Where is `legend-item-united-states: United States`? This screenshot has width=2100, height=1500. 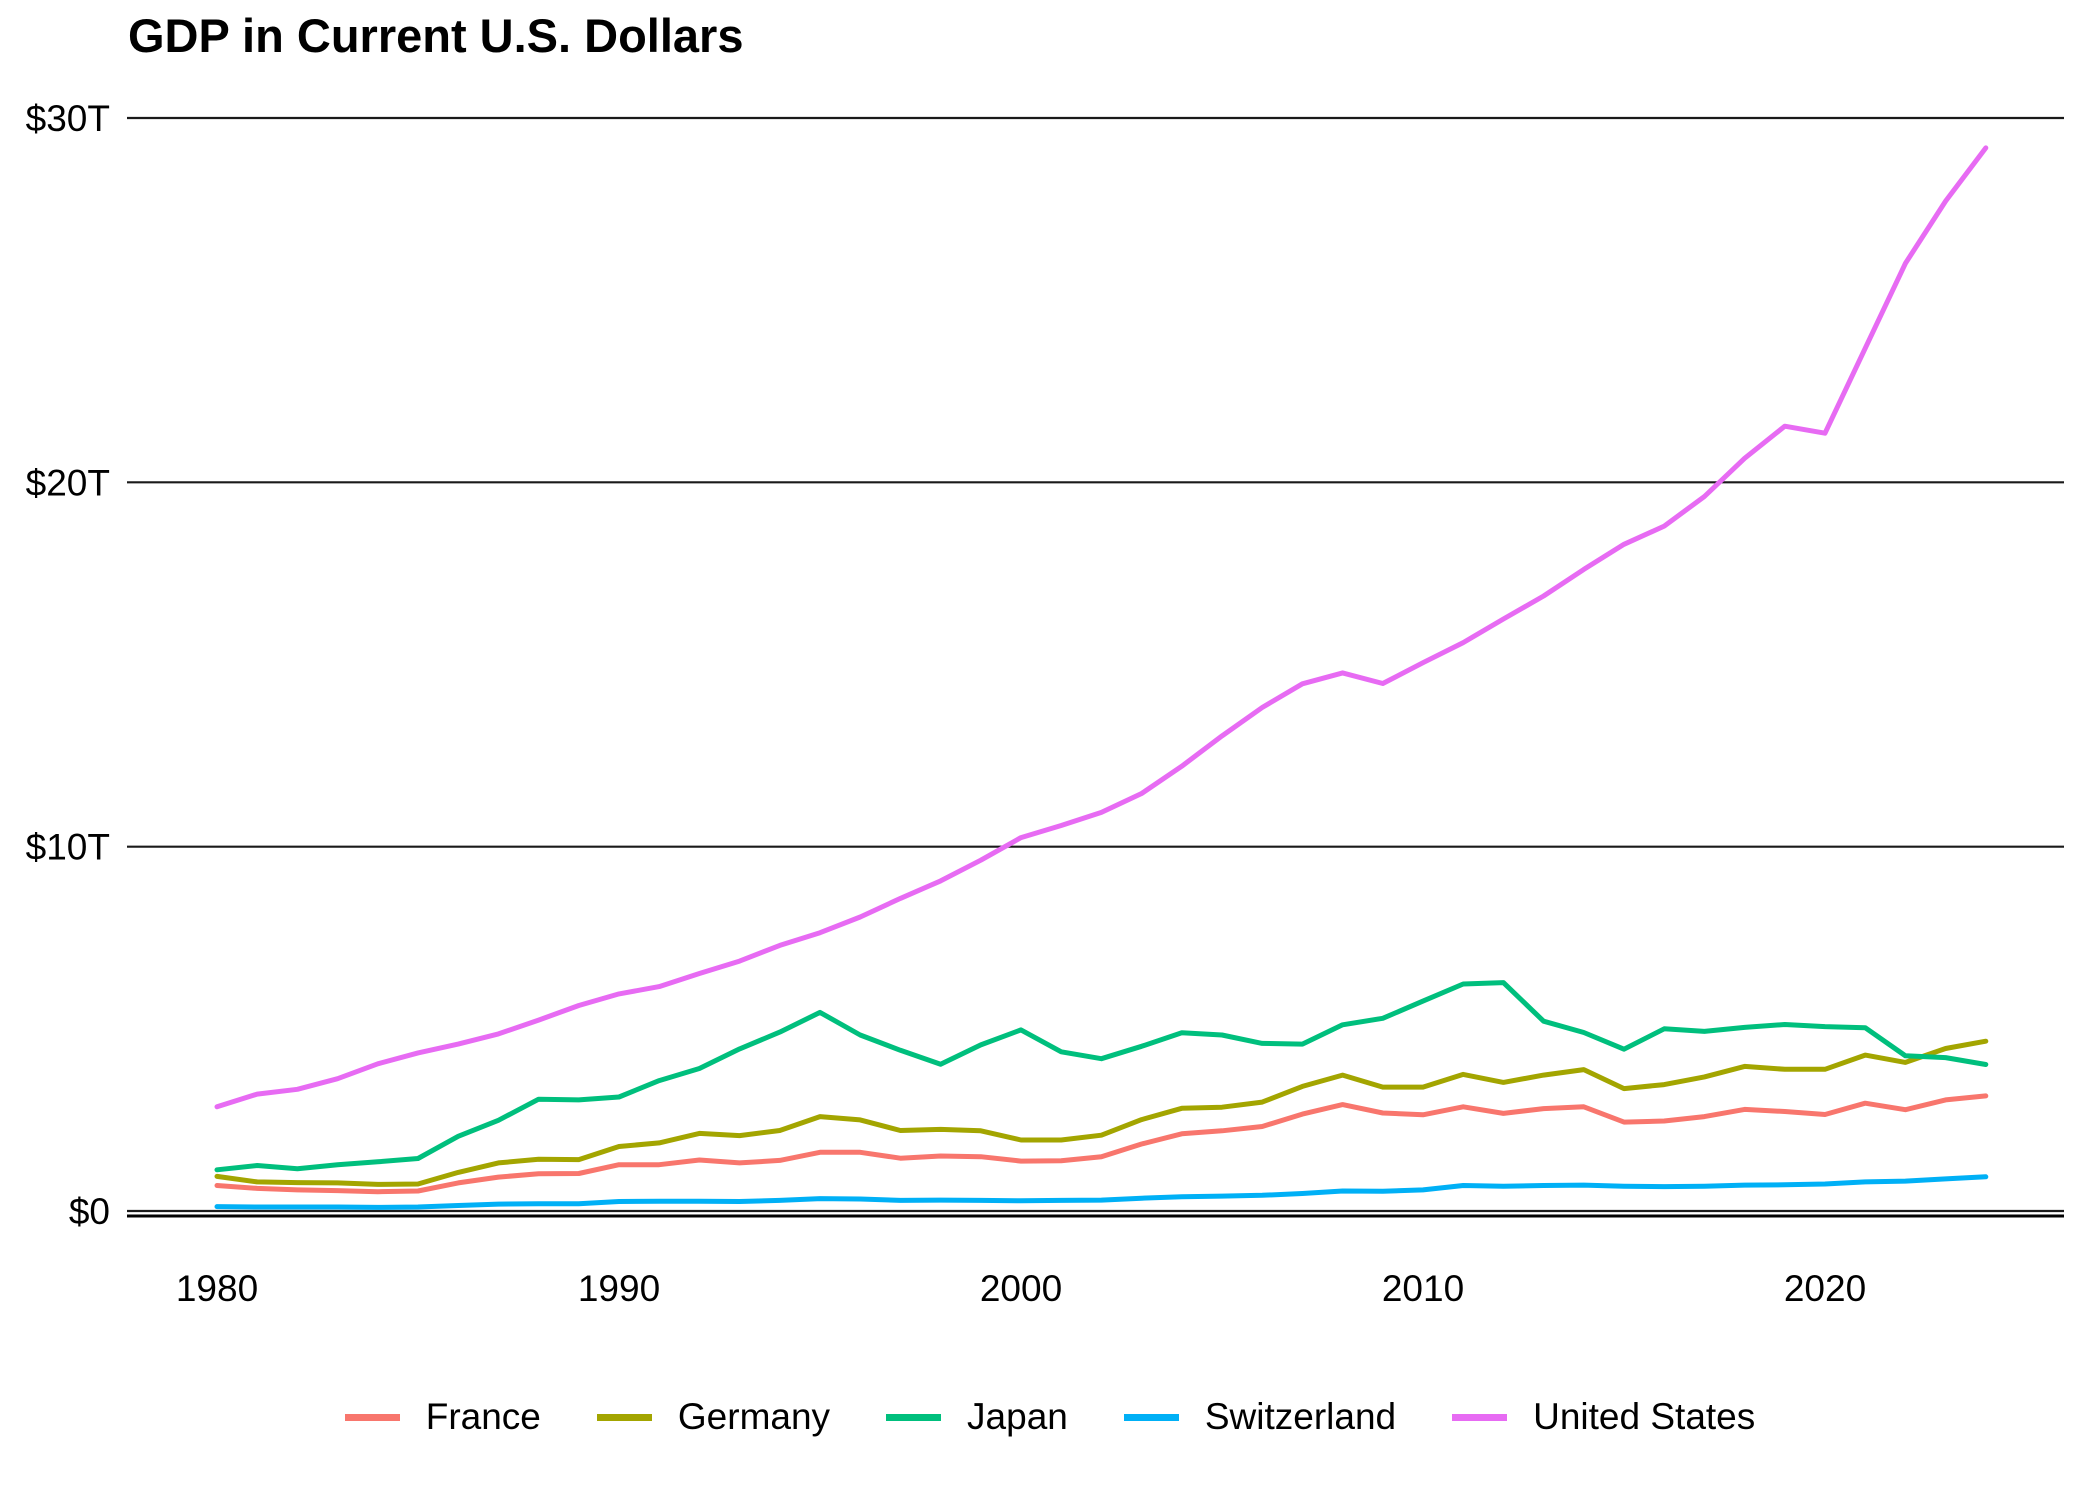 legend-item-united-states: United States is located at coordinates (1603, 1417).